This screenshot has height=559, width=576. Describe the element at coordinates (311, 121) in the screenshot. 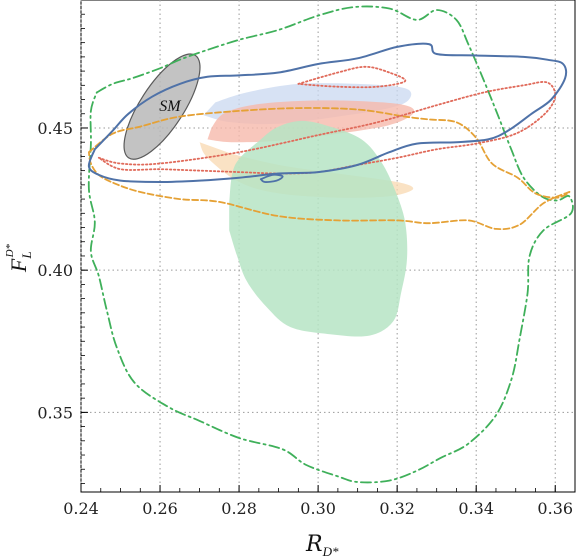

I see `confidence-region-red` at that location.